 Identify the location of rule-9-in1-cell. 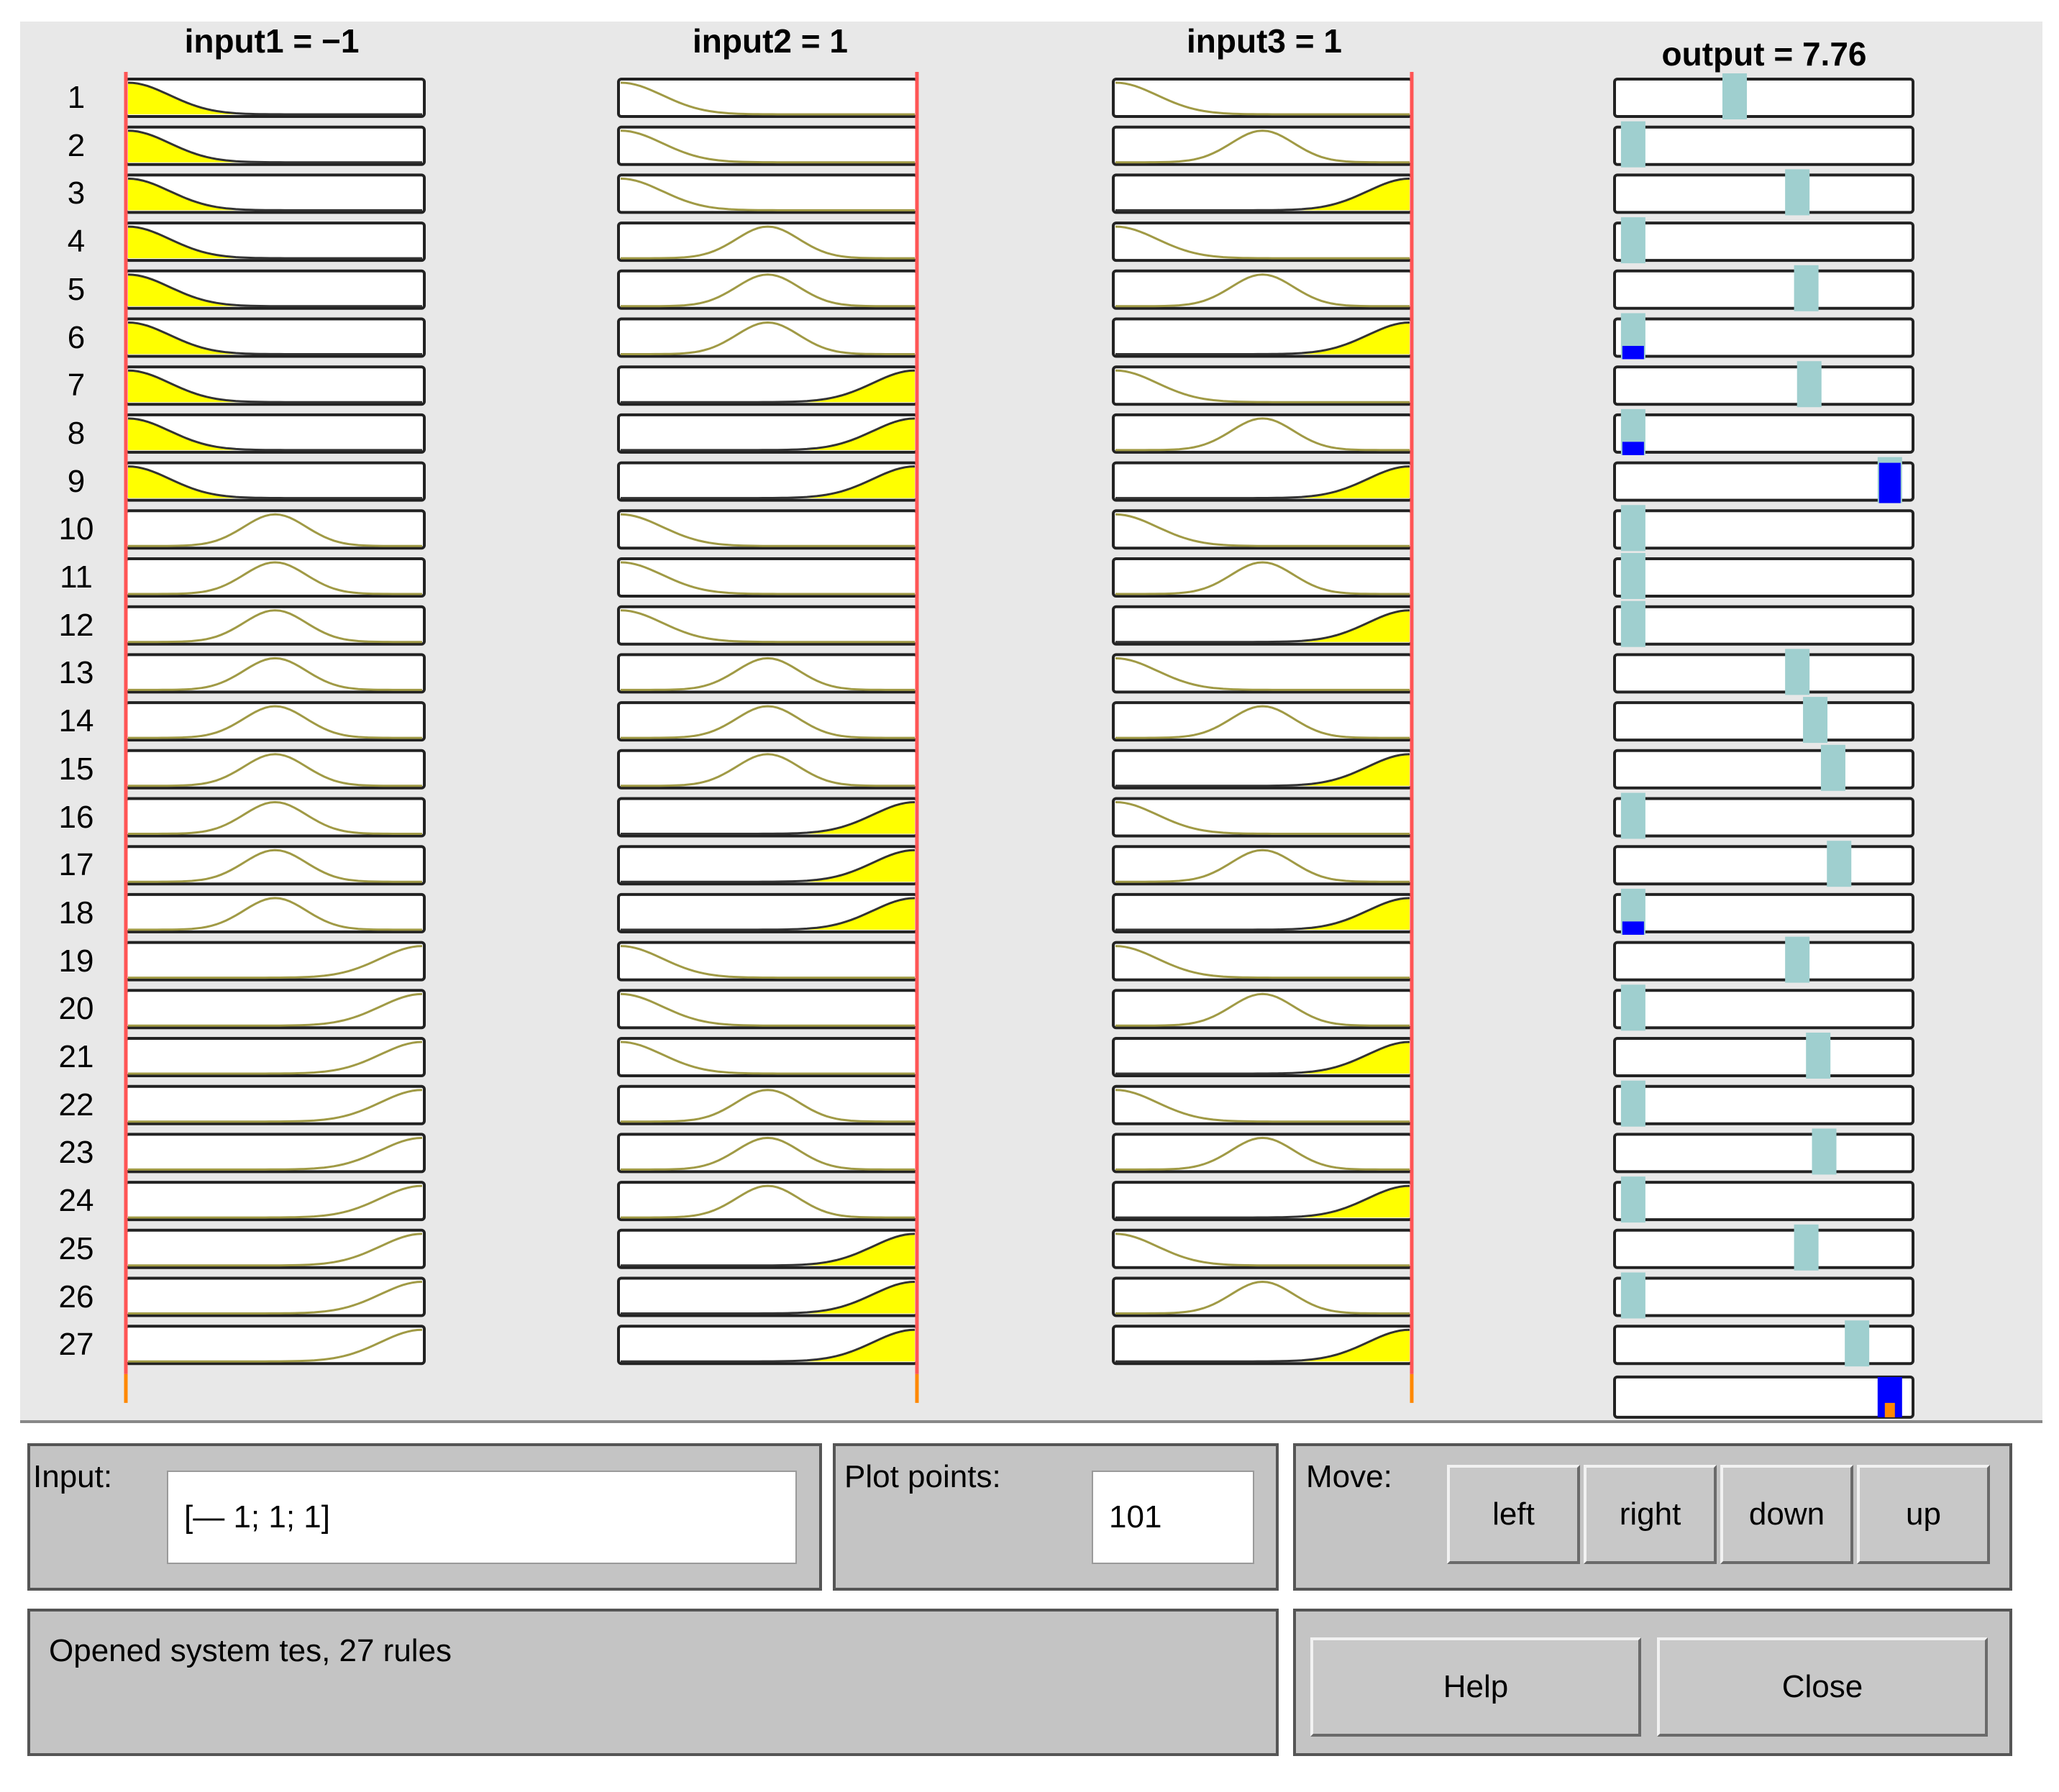
(275, 481).